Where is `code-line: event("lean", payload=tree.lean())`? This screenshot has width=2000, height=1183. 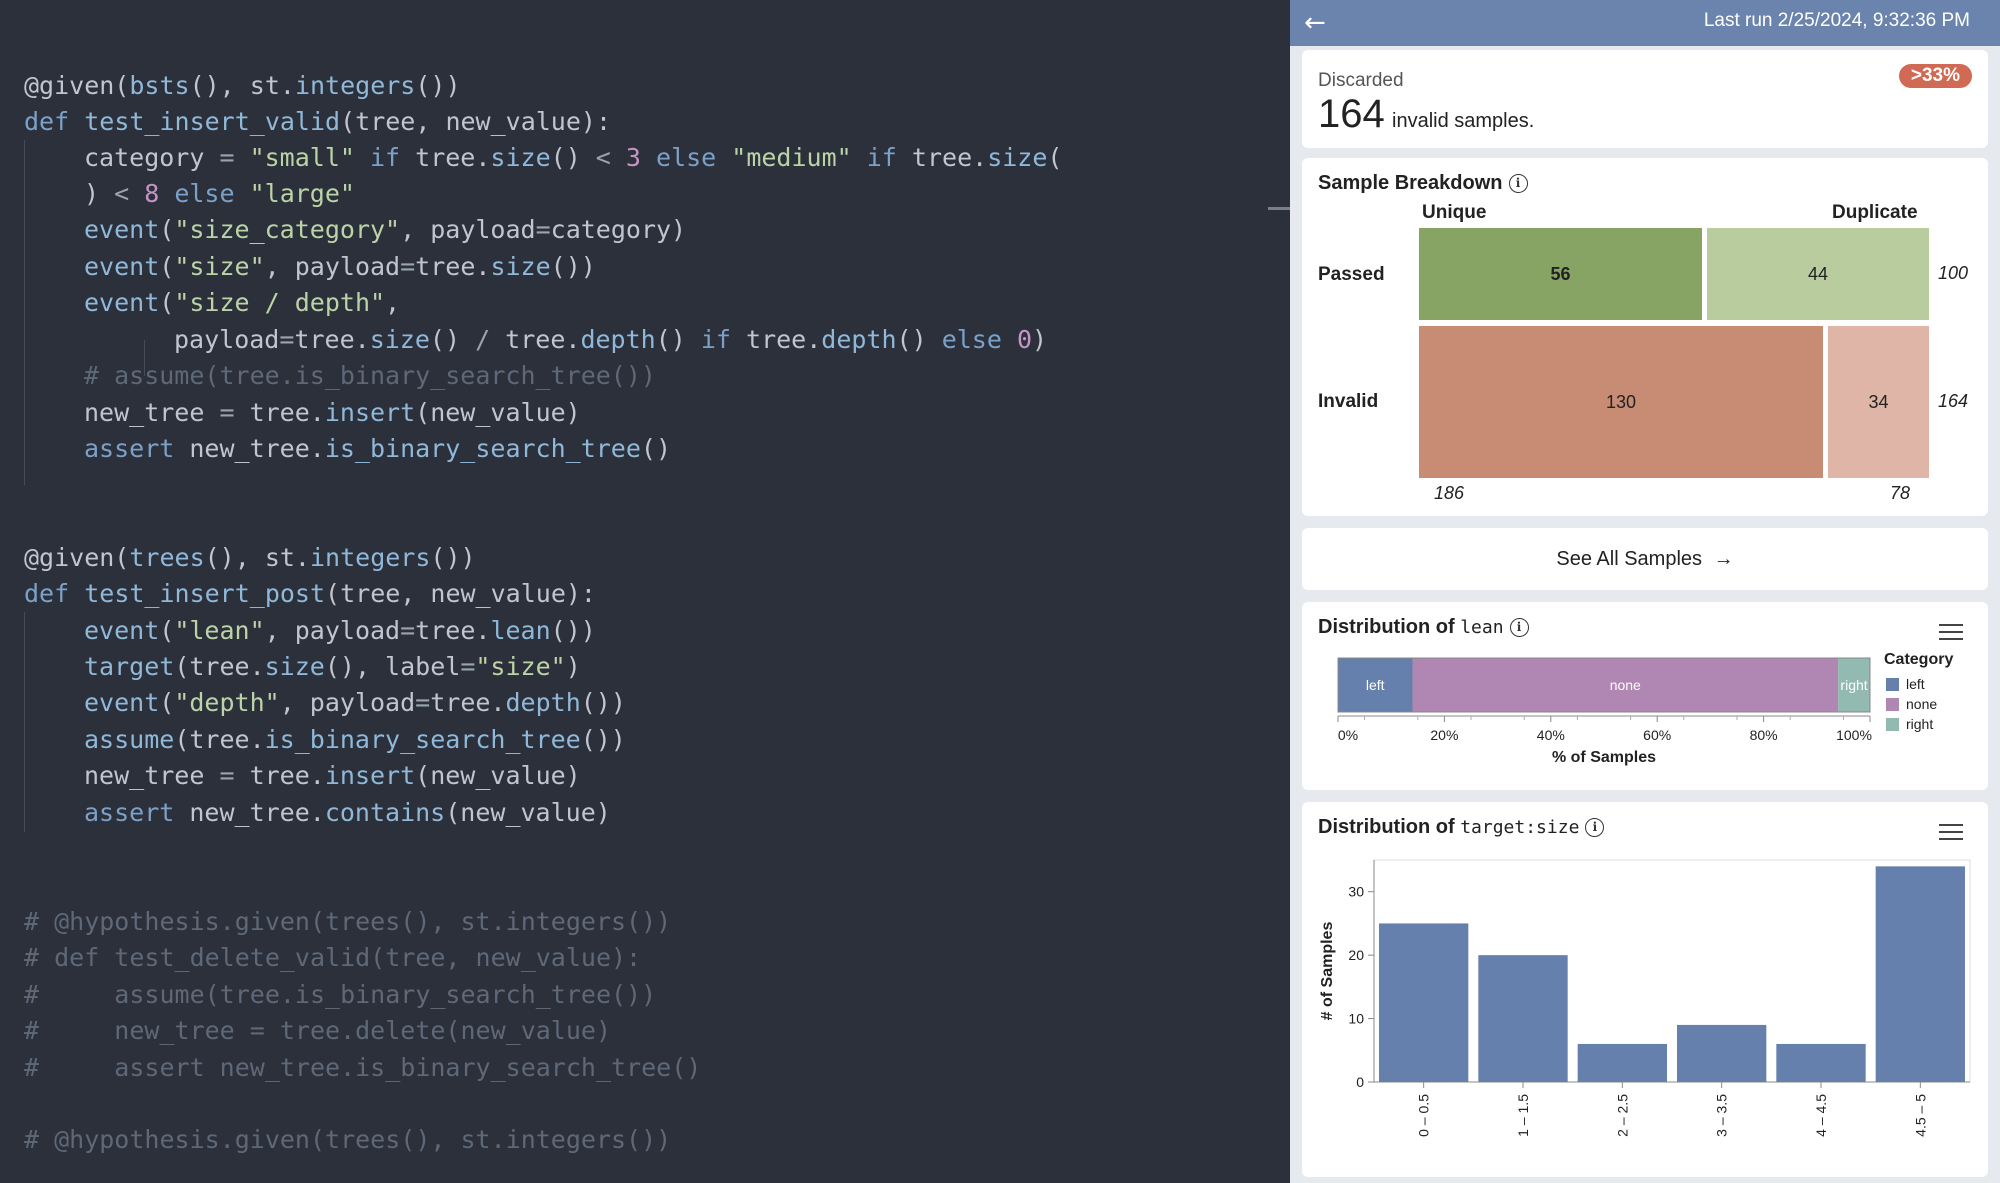
code-line: event("lean", payload=tree.lean()) is located at coordinates (340, 631).